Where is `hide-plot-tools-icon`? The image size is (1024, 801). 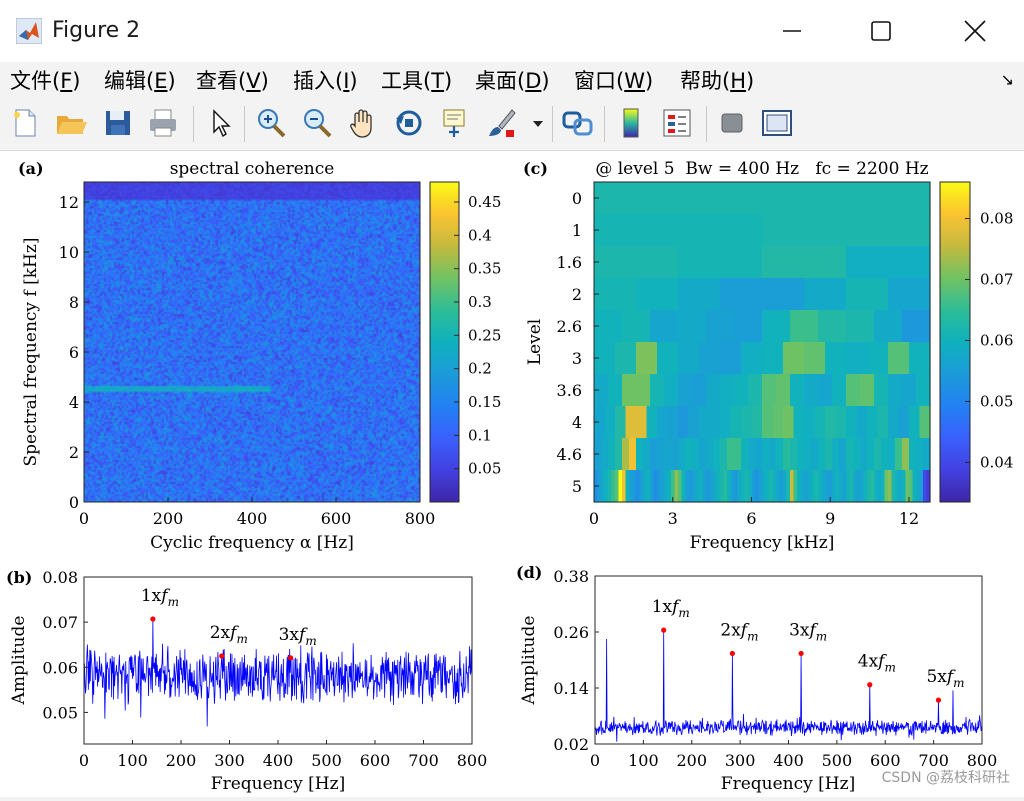 hide-plot-tools-icon is located at coordinates (732, 123).